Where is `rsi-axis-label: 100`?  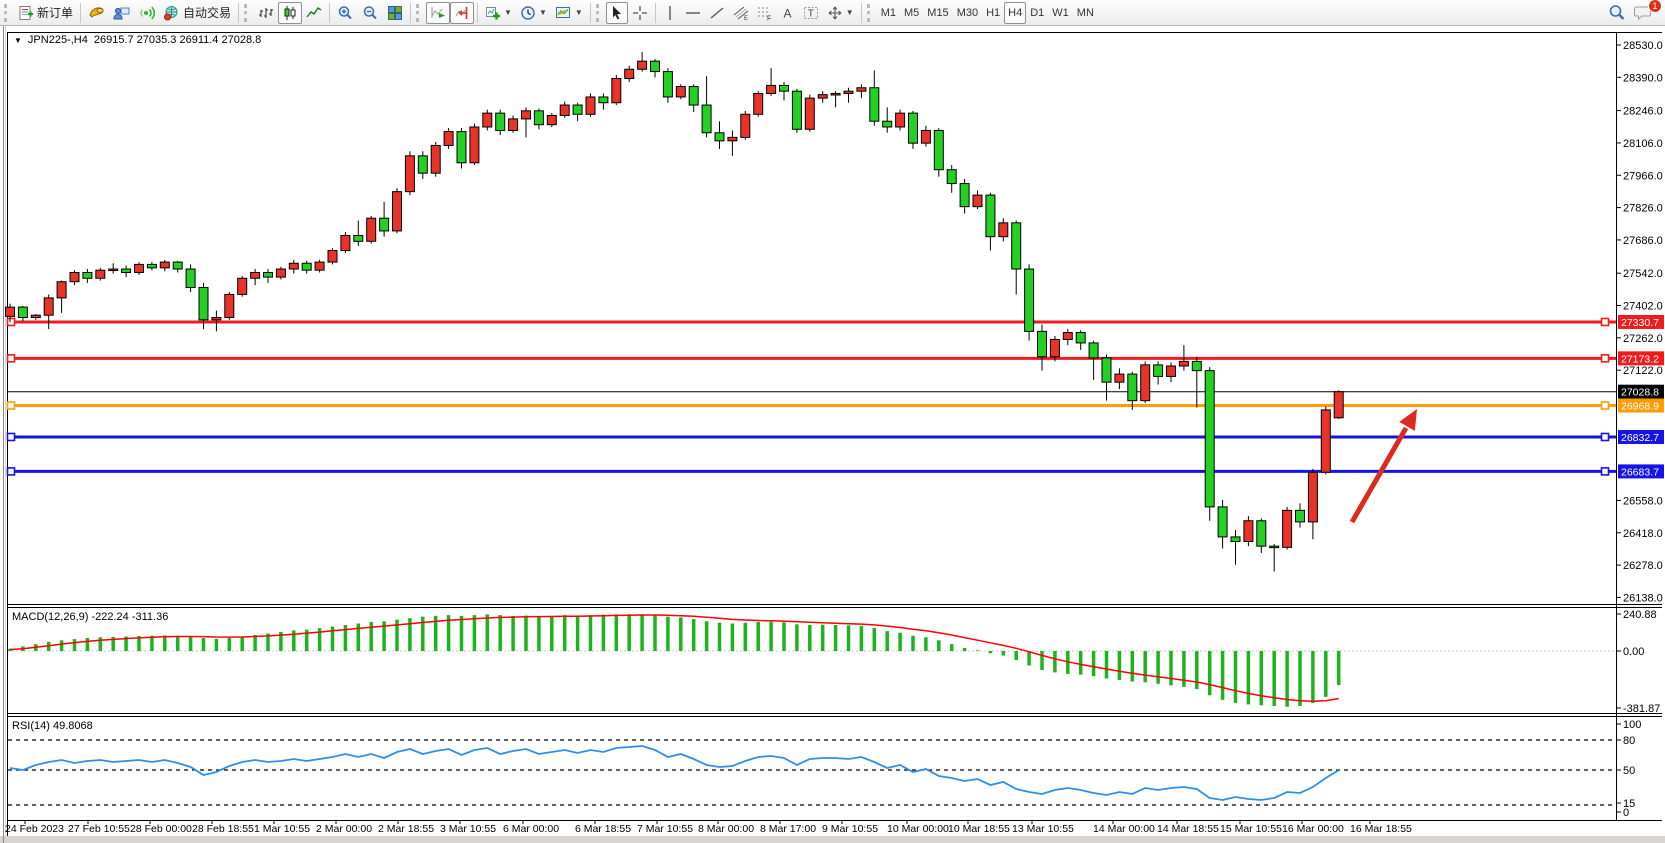
rsi-axis-label: 100 is located at coordinates (1632, 725).